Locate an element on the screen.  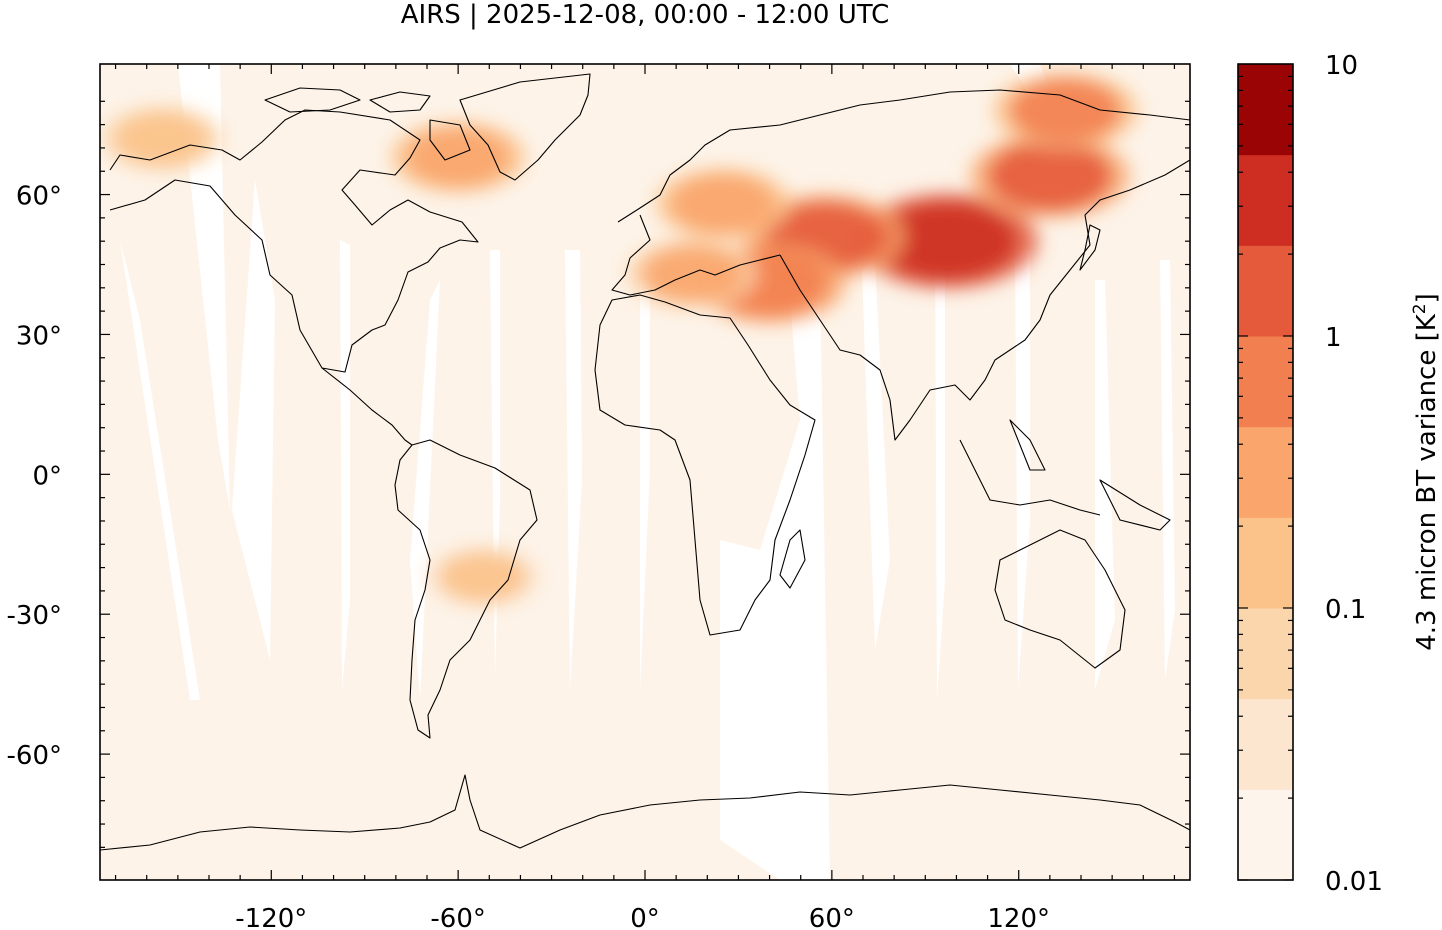
lat-tick-label: 0° is located at coordinates (47, 476).